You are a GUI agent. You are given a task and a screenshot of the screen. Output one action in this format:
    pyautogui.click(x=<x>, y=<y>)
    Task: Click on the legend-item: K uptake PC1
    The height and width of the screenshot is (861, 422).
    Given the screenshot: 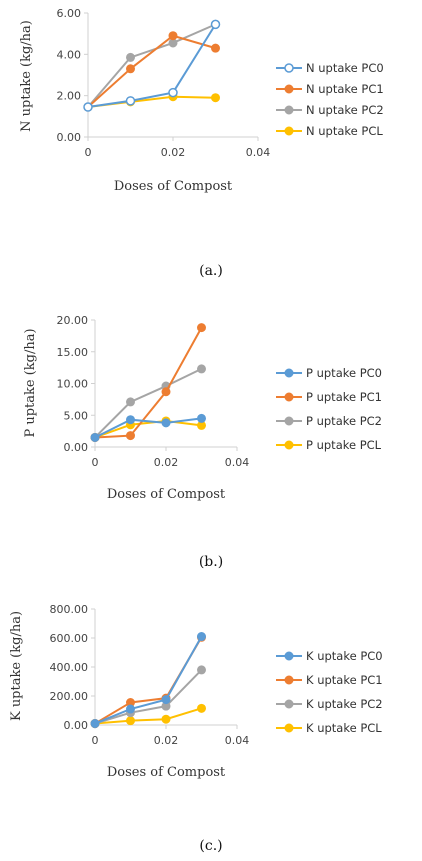 What is the action you would take?
    pyautogui.click(x=329, y=680)
    